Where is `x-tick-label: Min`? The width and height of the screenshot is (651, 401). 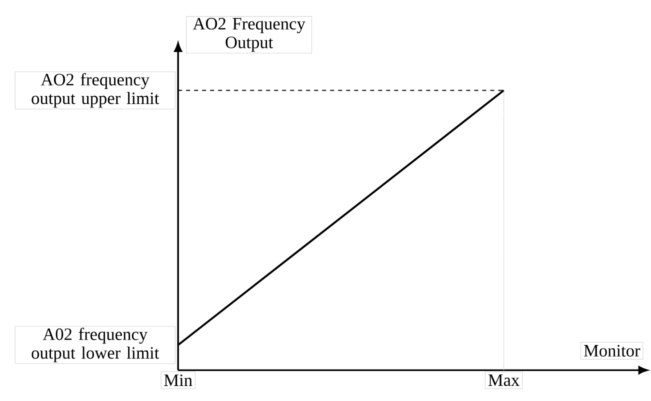
x-tick-label: Min is located at coordinates (178, 380).